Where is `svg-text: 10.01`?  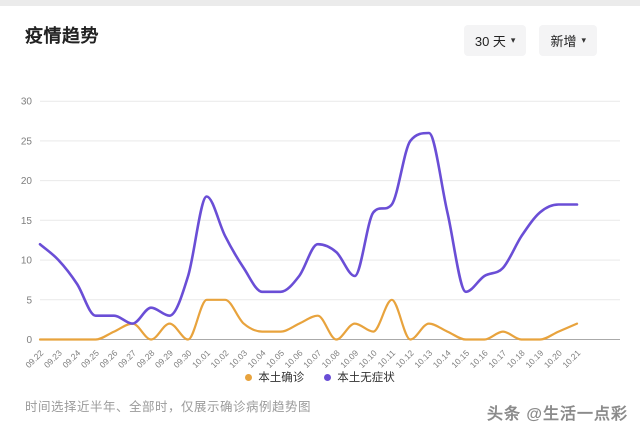
svg-text: 10.01 is located at coordinates (201, 359).